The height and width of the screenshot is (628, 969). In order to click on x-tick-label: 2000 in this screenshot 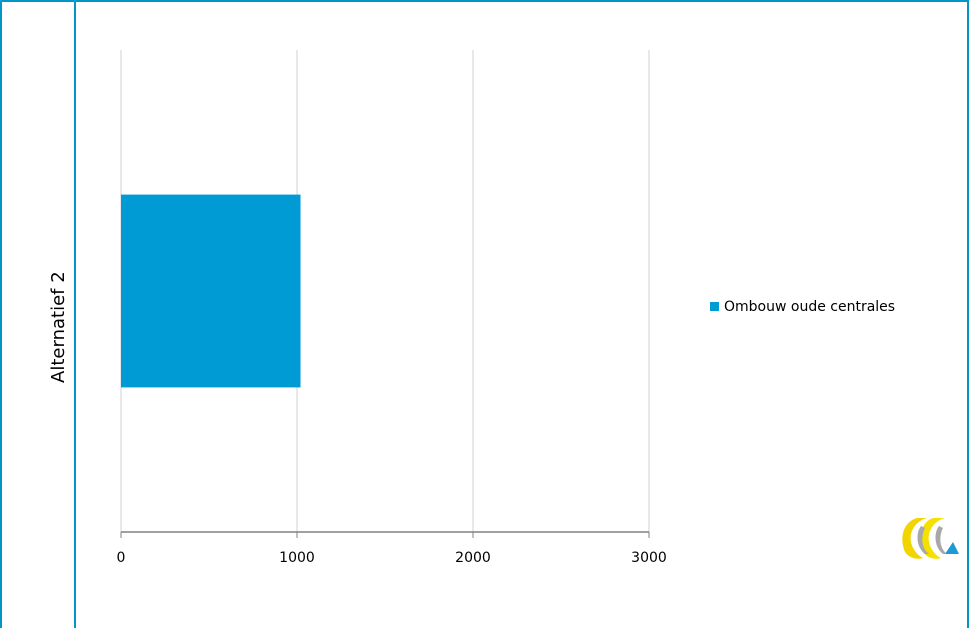, I will do `click(473, 558)`.